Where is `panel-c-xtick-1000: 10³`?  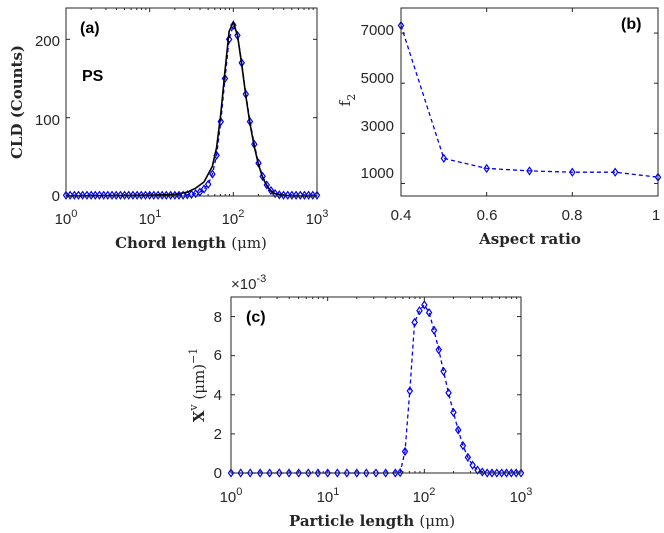
panel-c-xtick-1000: 10³ is located at coordinates (521, 496).